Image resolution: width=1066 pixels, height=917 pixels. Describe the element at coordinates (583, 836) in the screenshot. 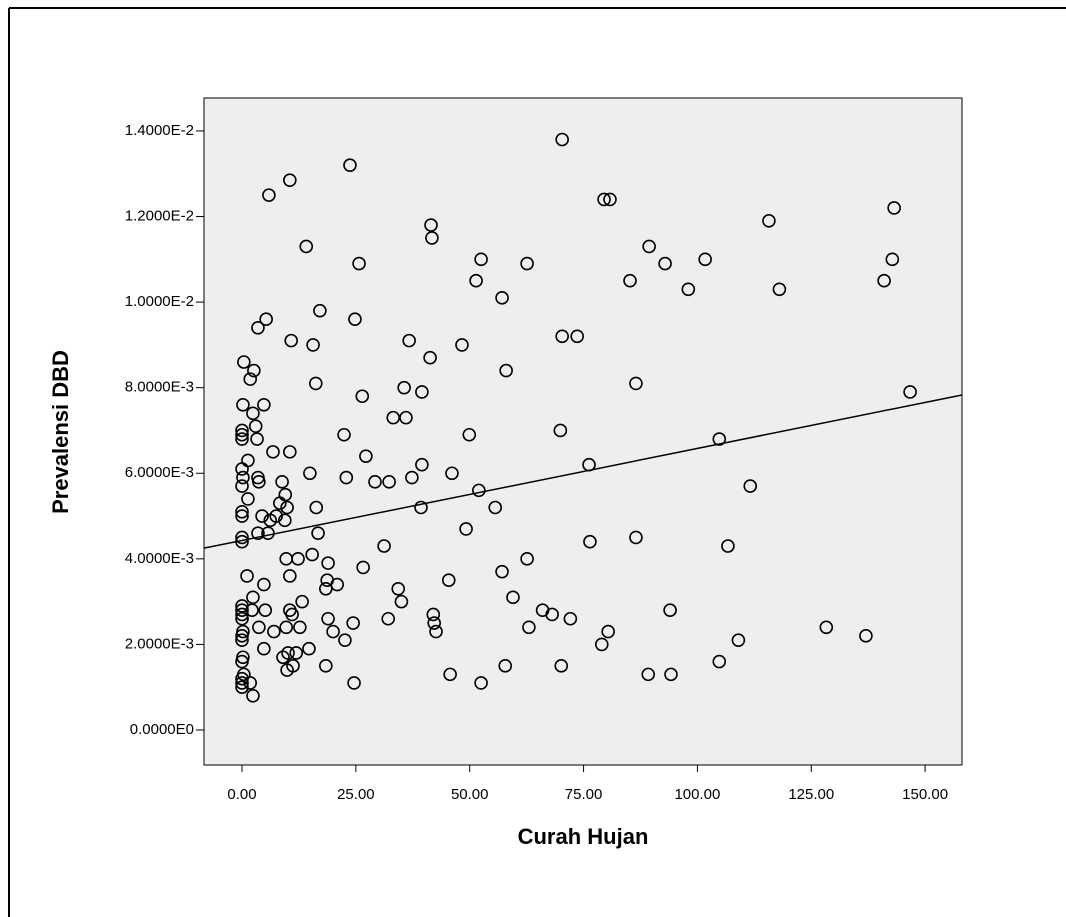

I see `x-axis-title: Curah Hujan` at that location.